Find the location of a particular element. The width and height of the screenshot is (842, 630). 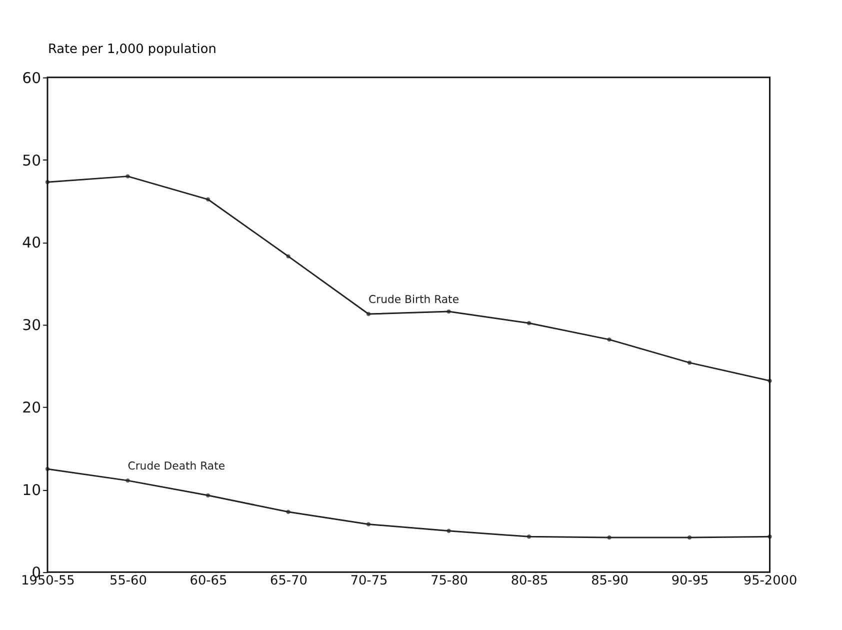

x-tick-label: 60-65 is located at coordinates (209, 580).